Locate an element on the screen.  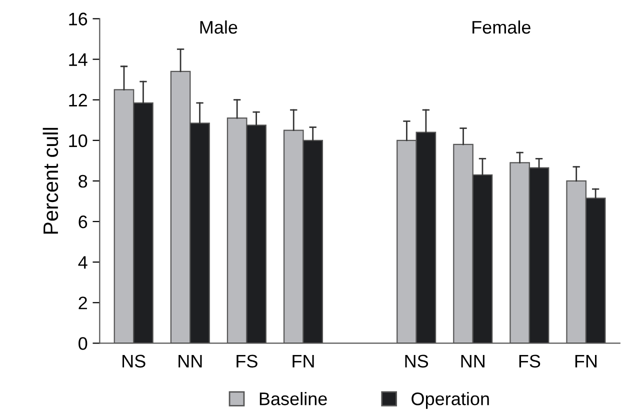
y-tick-label: 12 is located at coordinates (78, 100).